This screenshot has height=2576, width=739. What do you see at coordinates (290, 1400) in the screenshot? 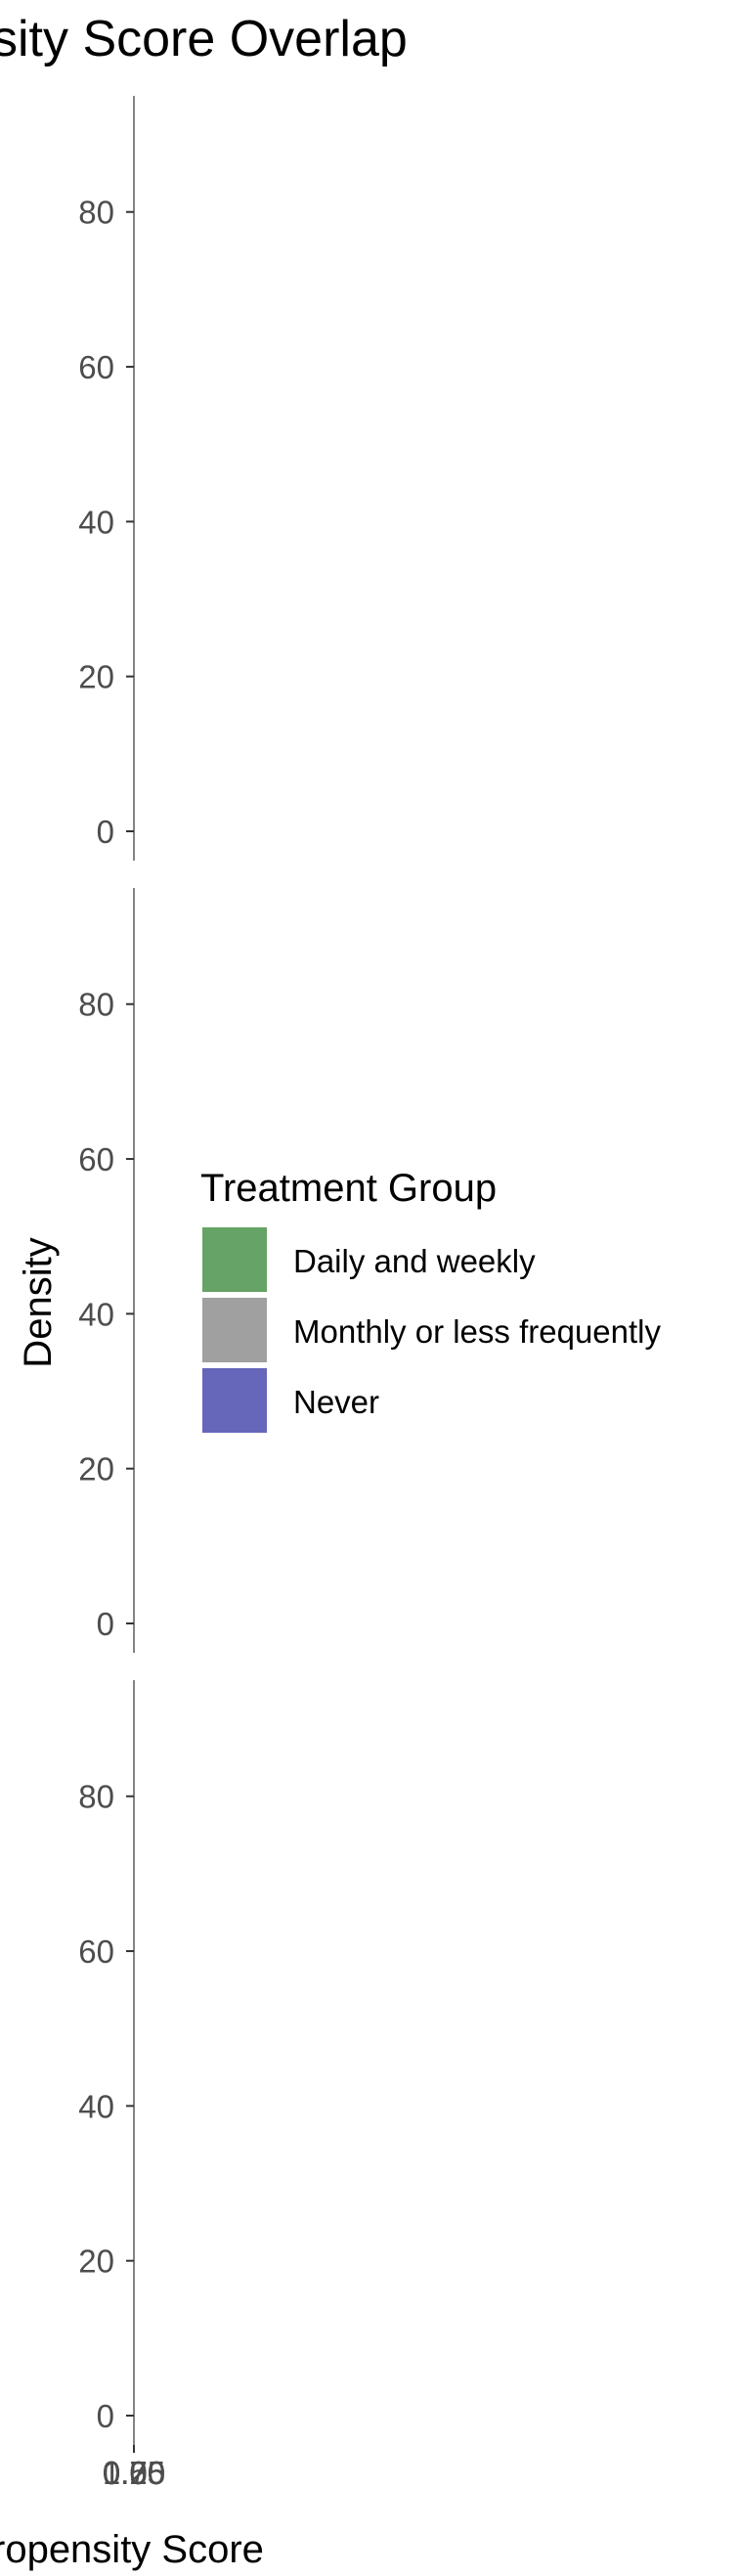
I see `legend-entry: Never` at bounding box center [290, 1400].